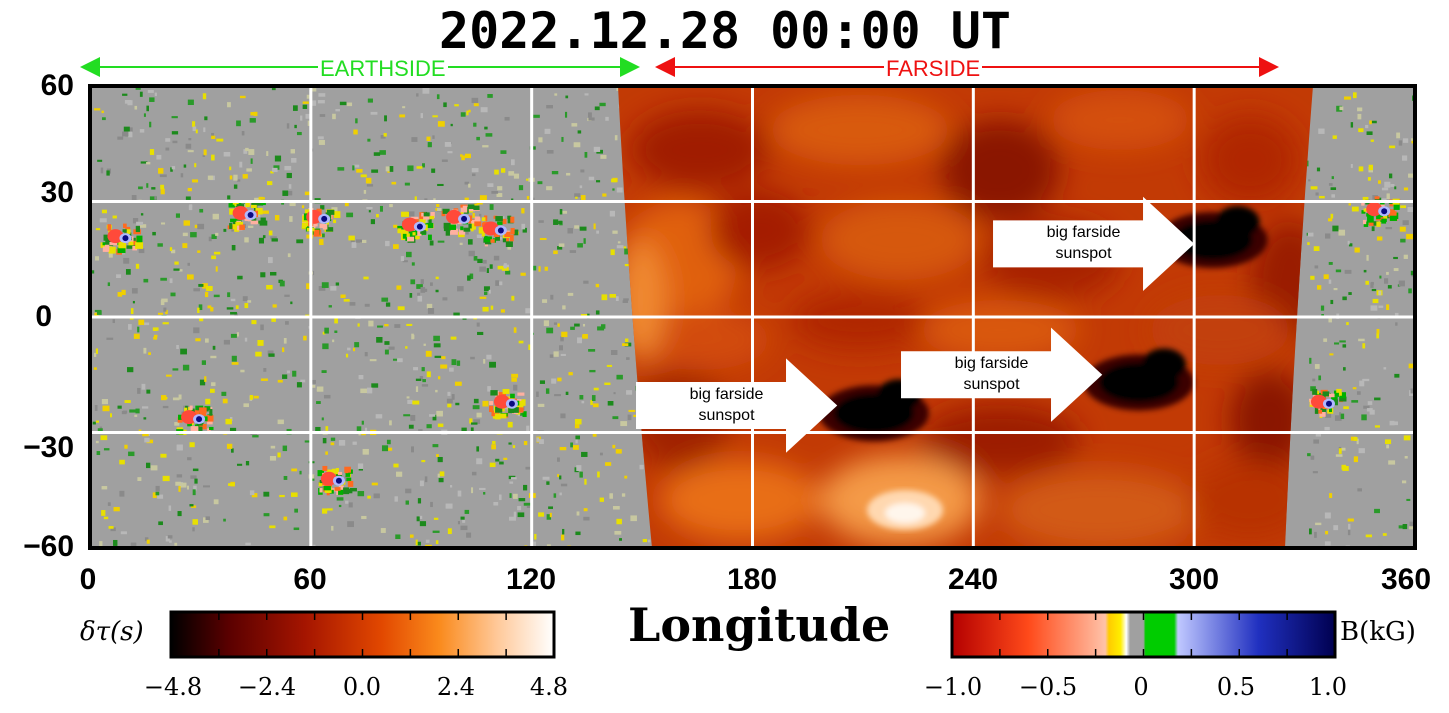  I want to click on annotation-line: sunspot, so click(726, 415).